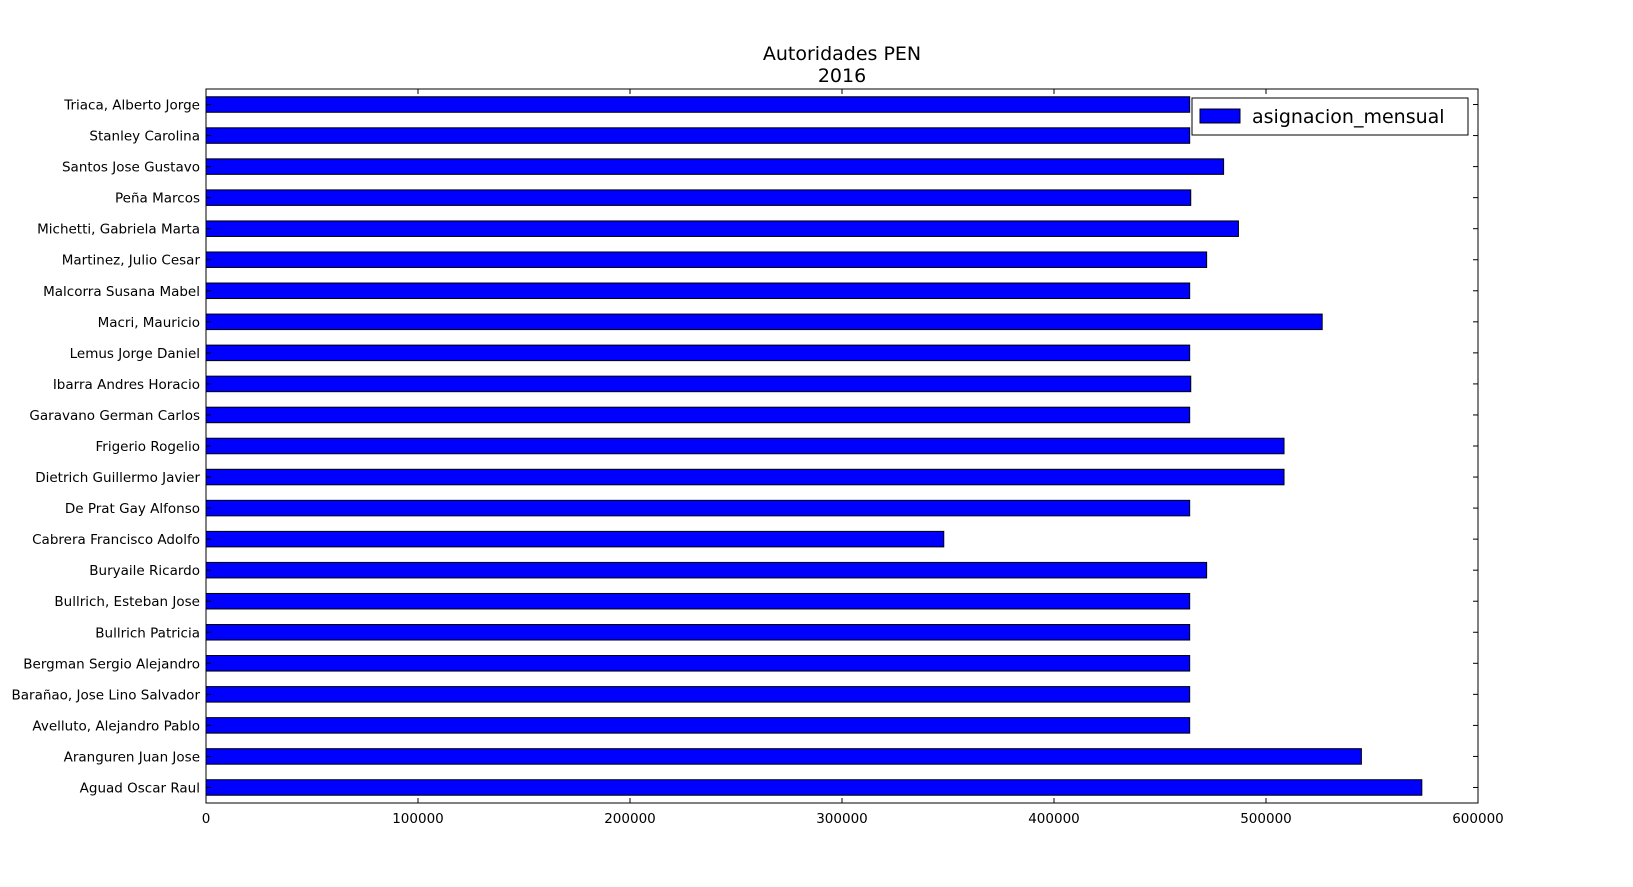 This screenshot has width=1633, height=887. Describe the element at coordinates (149, 323) in the screenshot. I see `category-label: Macri, Mauricio` at that location.